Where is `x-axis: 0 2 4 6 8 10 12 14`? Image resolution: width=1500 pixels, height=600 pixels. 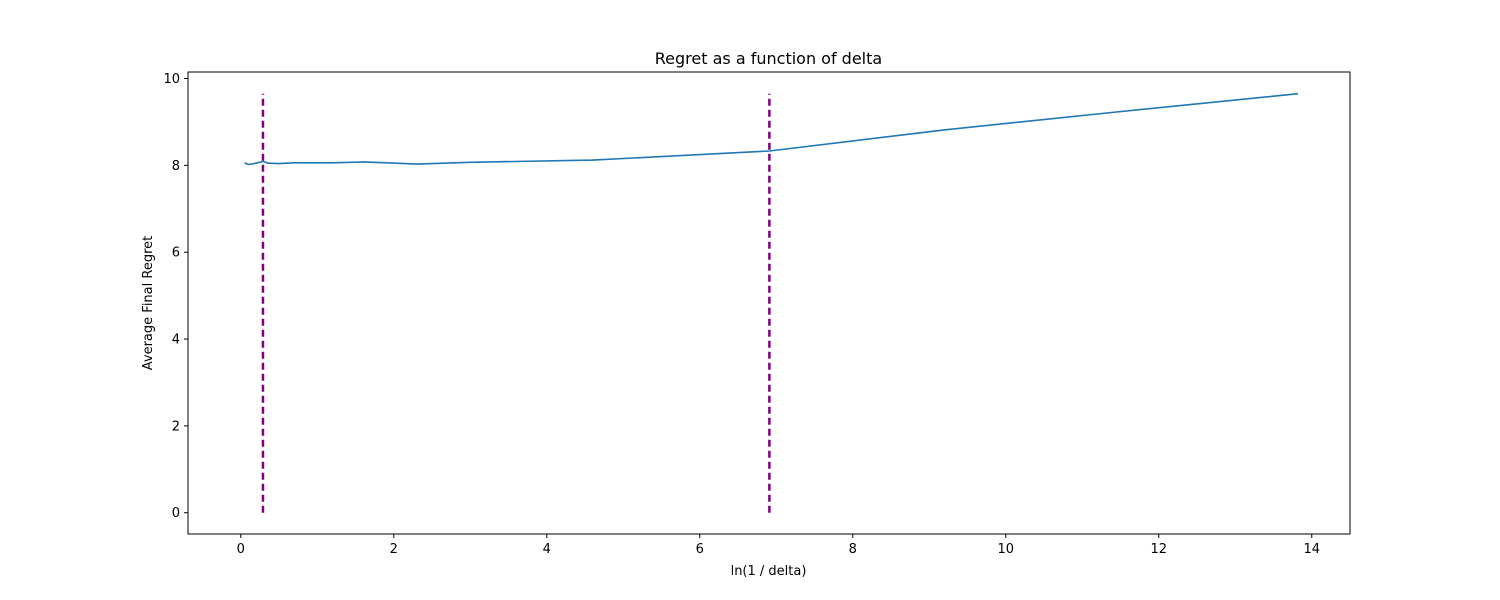 x-axis: 0 2 4 6 8 10 12 14 is located at coordinates (778, 545).